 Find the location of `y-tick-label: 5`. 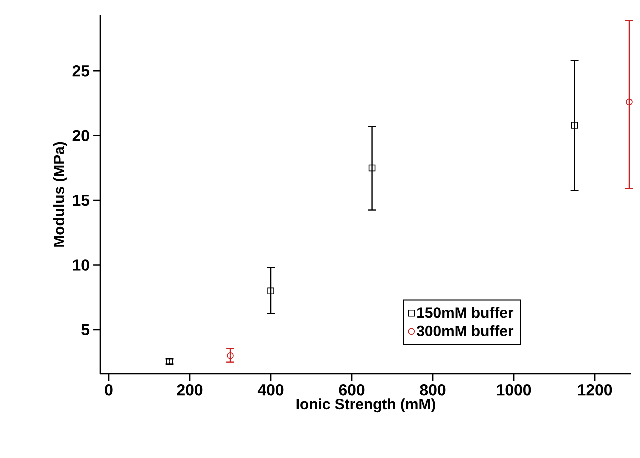

y-tick-label: 5 is located at coordinates (86, 330).